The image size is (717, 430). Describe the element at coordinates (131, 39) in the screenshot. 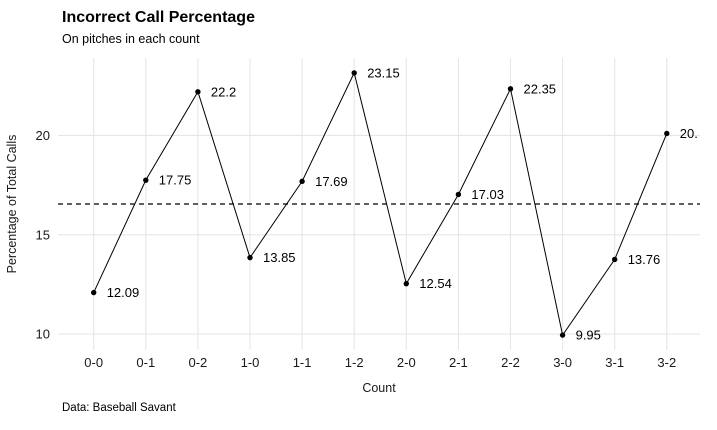

I see `chart-subtitle: On pitches in each count` at that location.